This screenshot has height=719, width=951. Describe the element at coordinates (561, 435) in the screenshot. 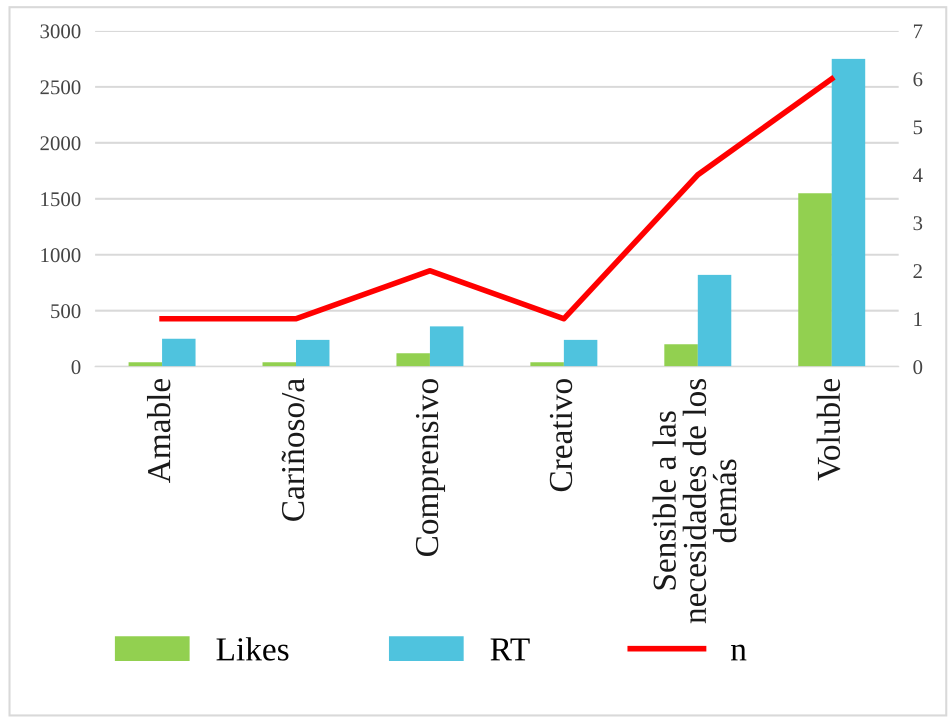

I see `x-tick-label: Creativo` at that location.